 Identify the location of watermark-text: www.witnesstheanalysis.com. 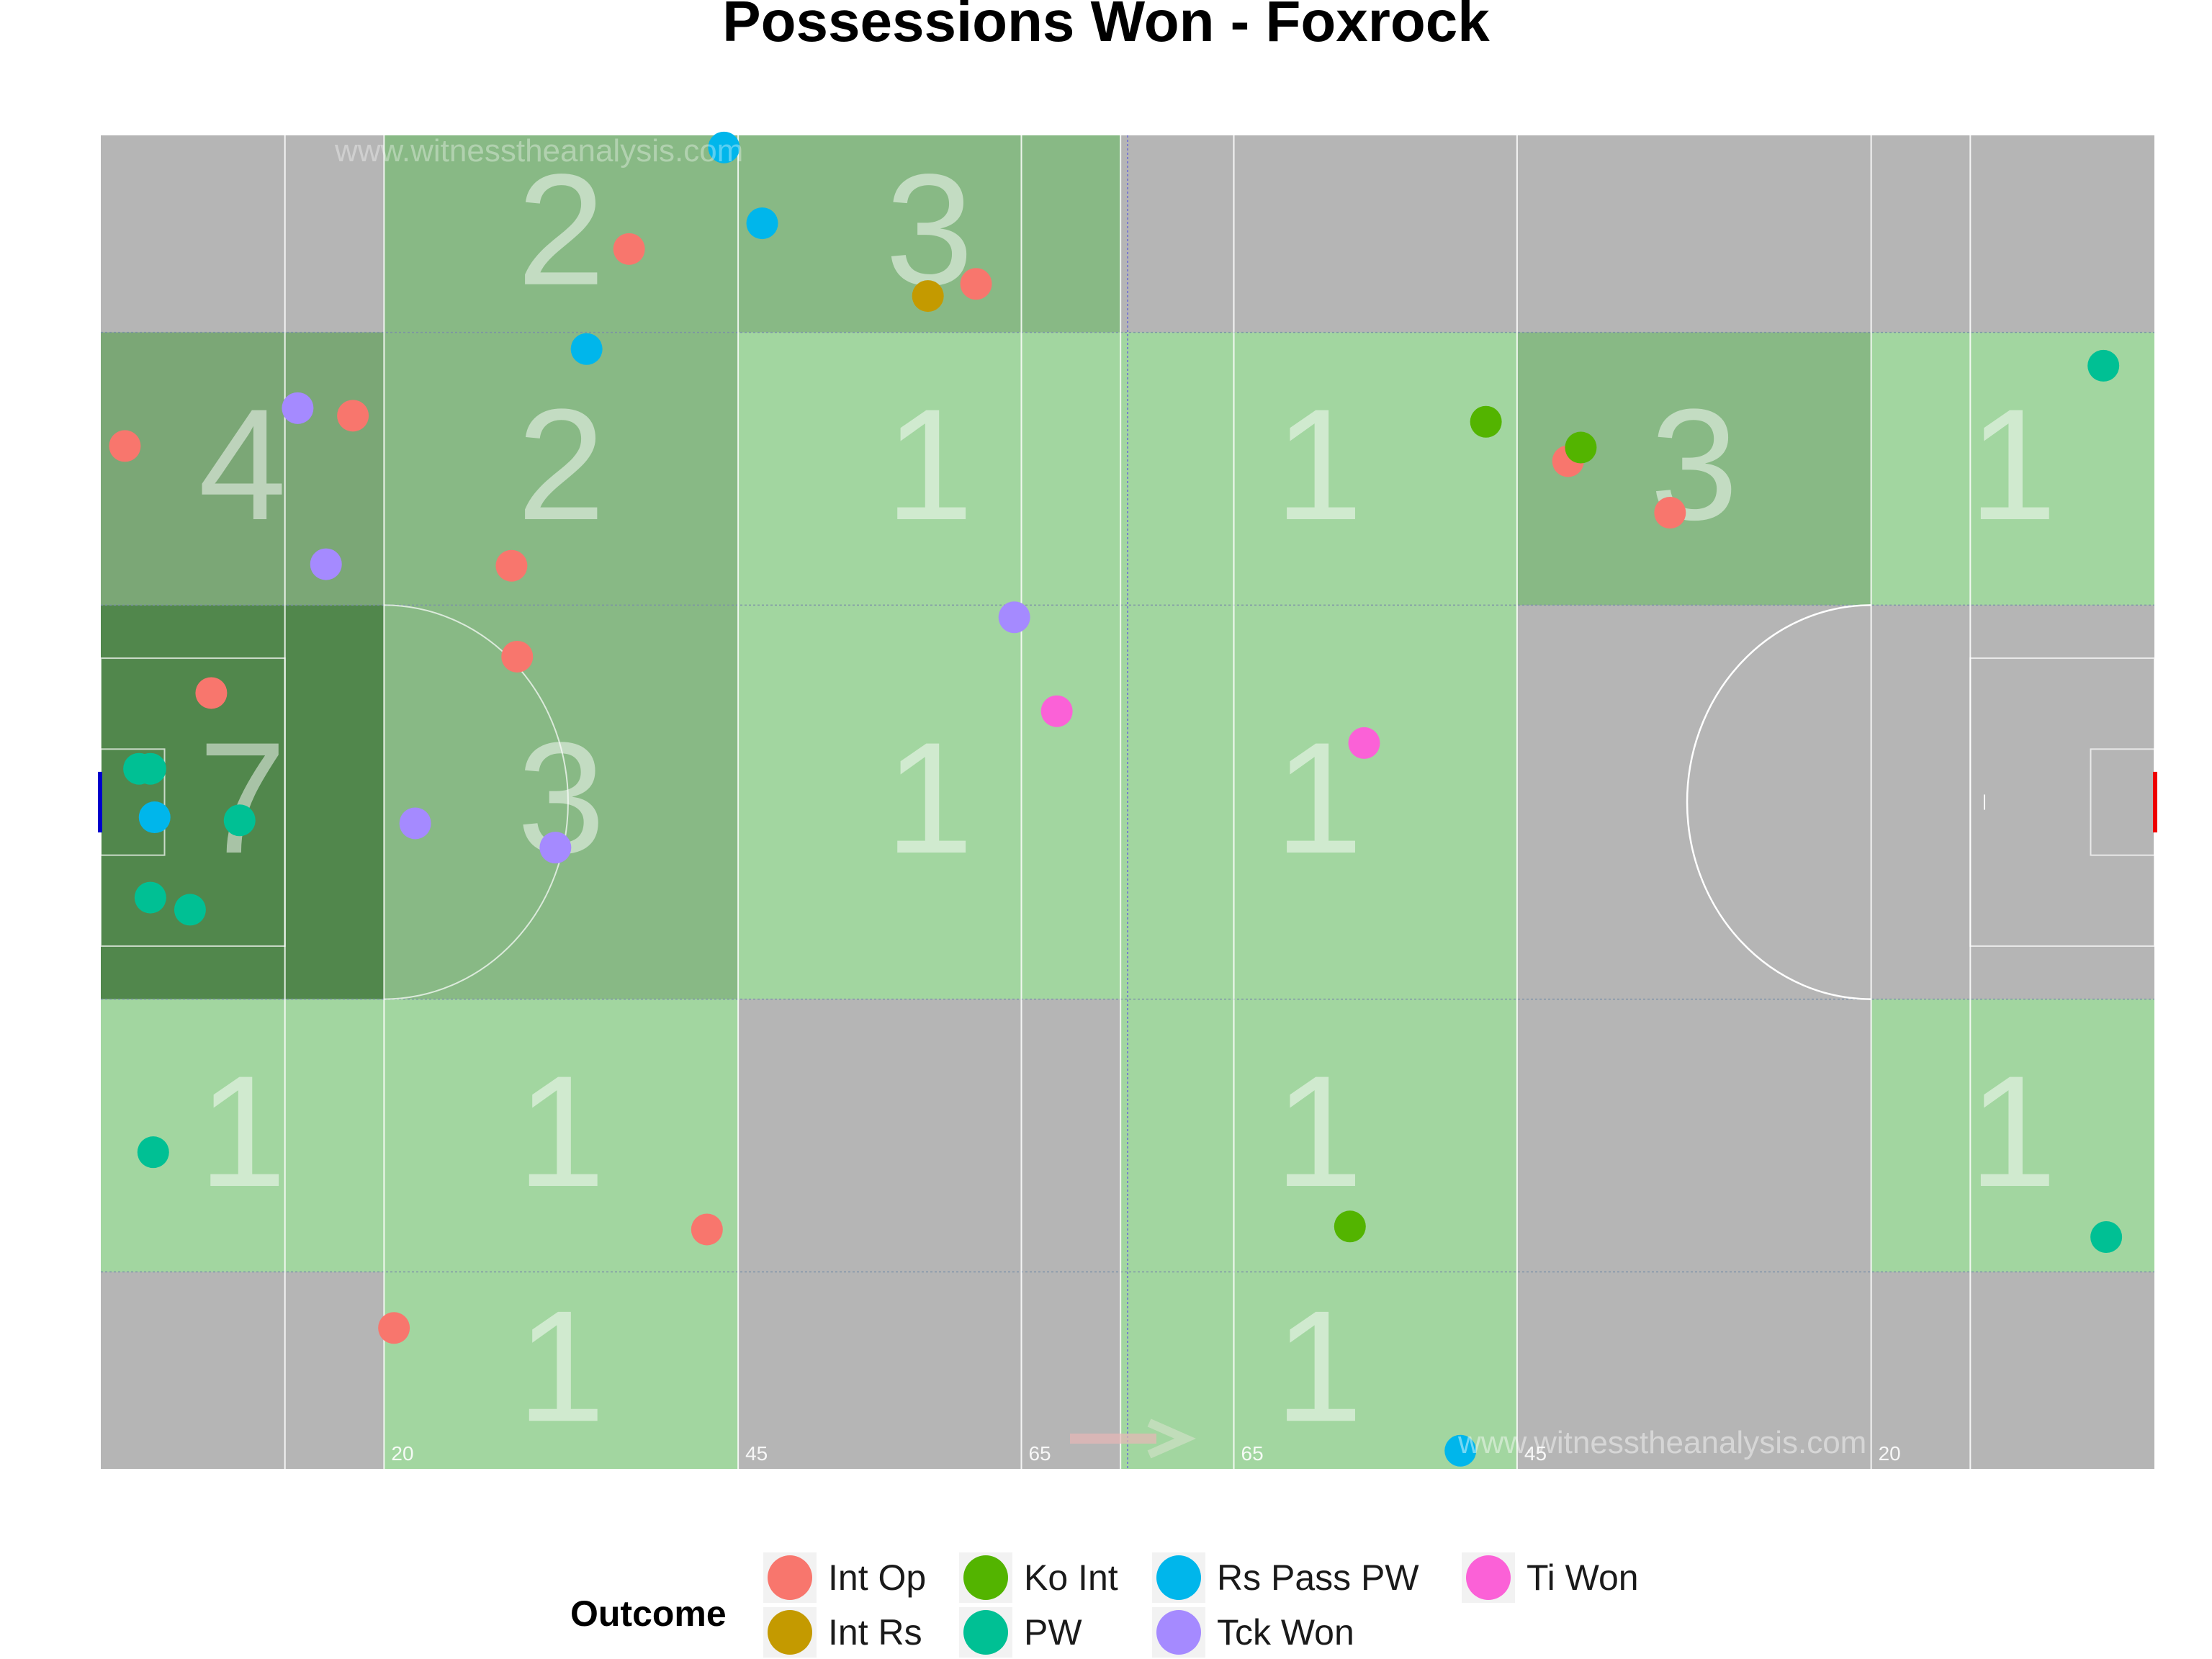
(538, 150).